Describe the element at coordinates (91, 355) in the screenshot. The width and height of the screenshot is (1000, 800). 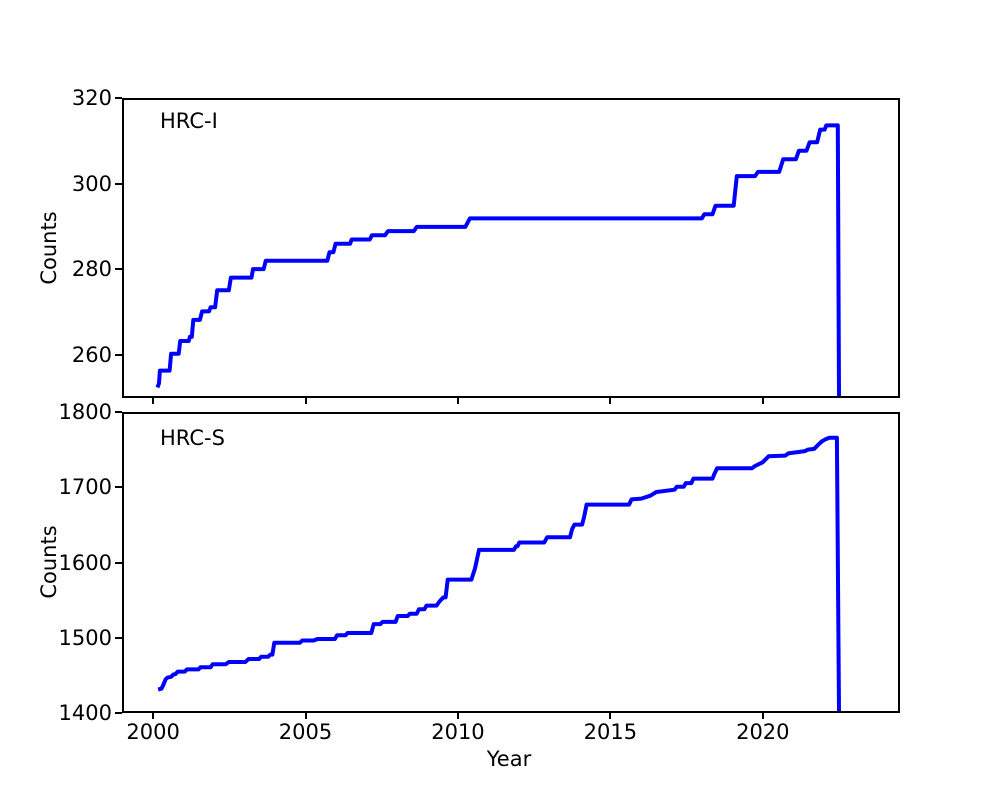
I see `y-tick-label: 260` at that location.